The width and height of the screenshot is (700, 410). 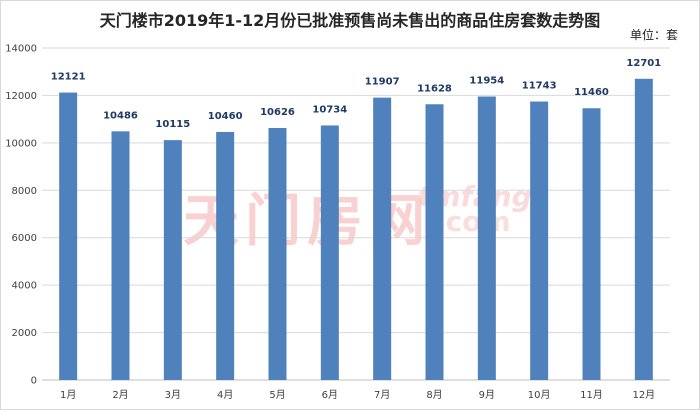 What do you see at coordinates (24, 286) in the screenshot?
I see `y-tick-label: 4000` at bounding box center [24, 286].